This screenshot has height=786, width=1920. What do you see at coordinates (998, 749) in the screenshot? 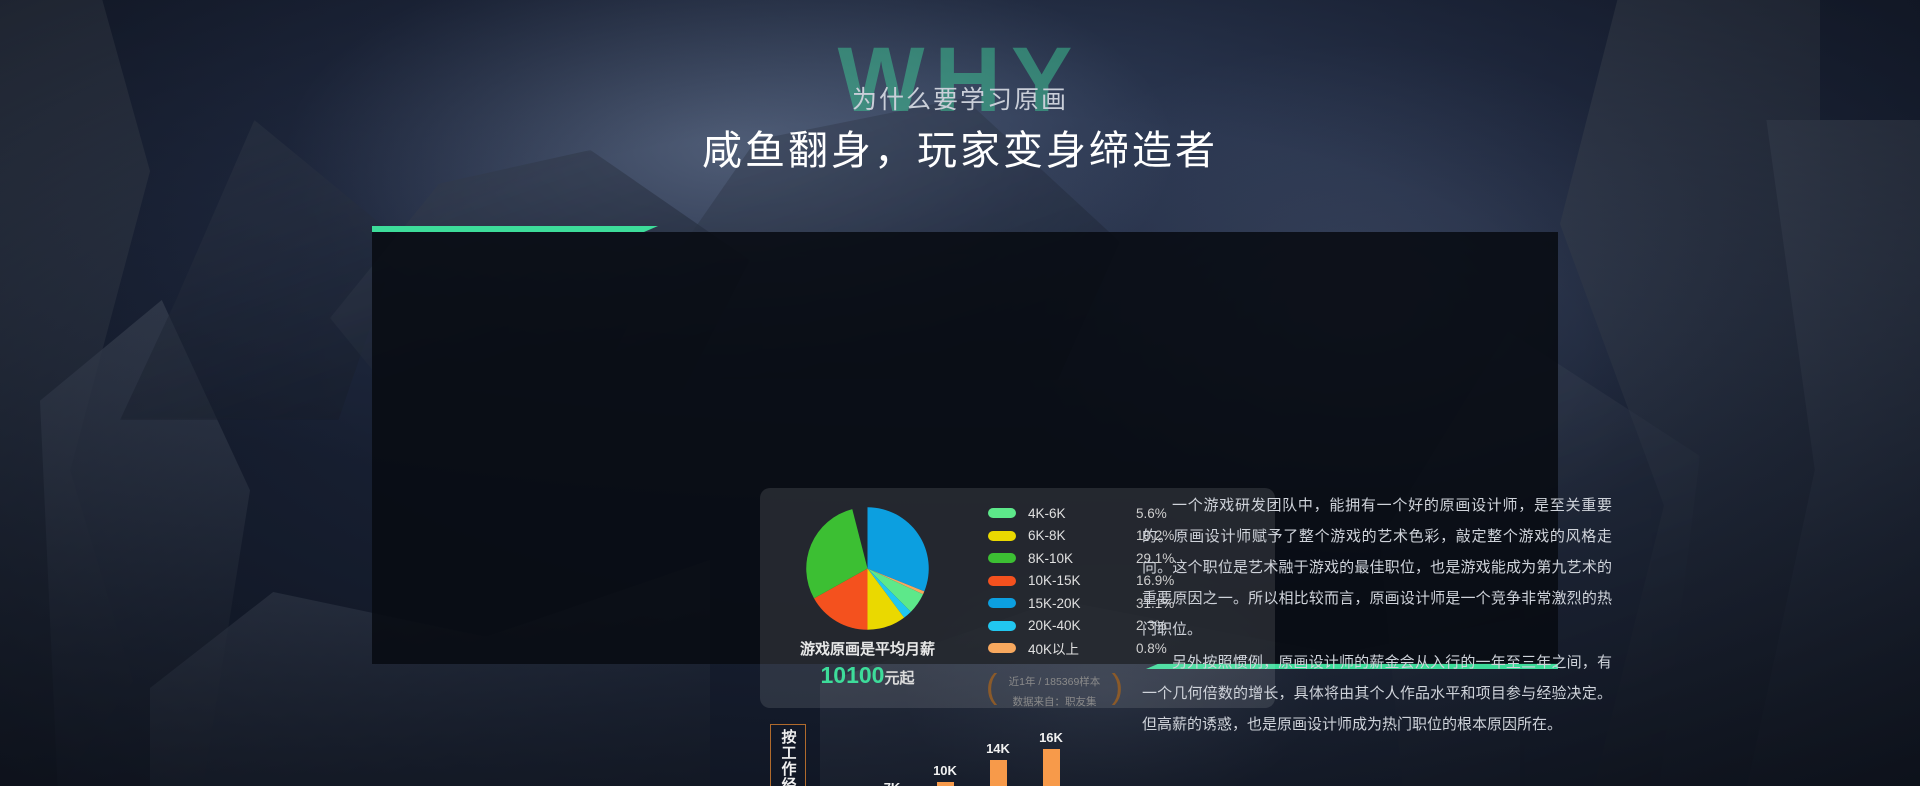
I see `bar-value-label: 14K` at bounding box center [998, 749].